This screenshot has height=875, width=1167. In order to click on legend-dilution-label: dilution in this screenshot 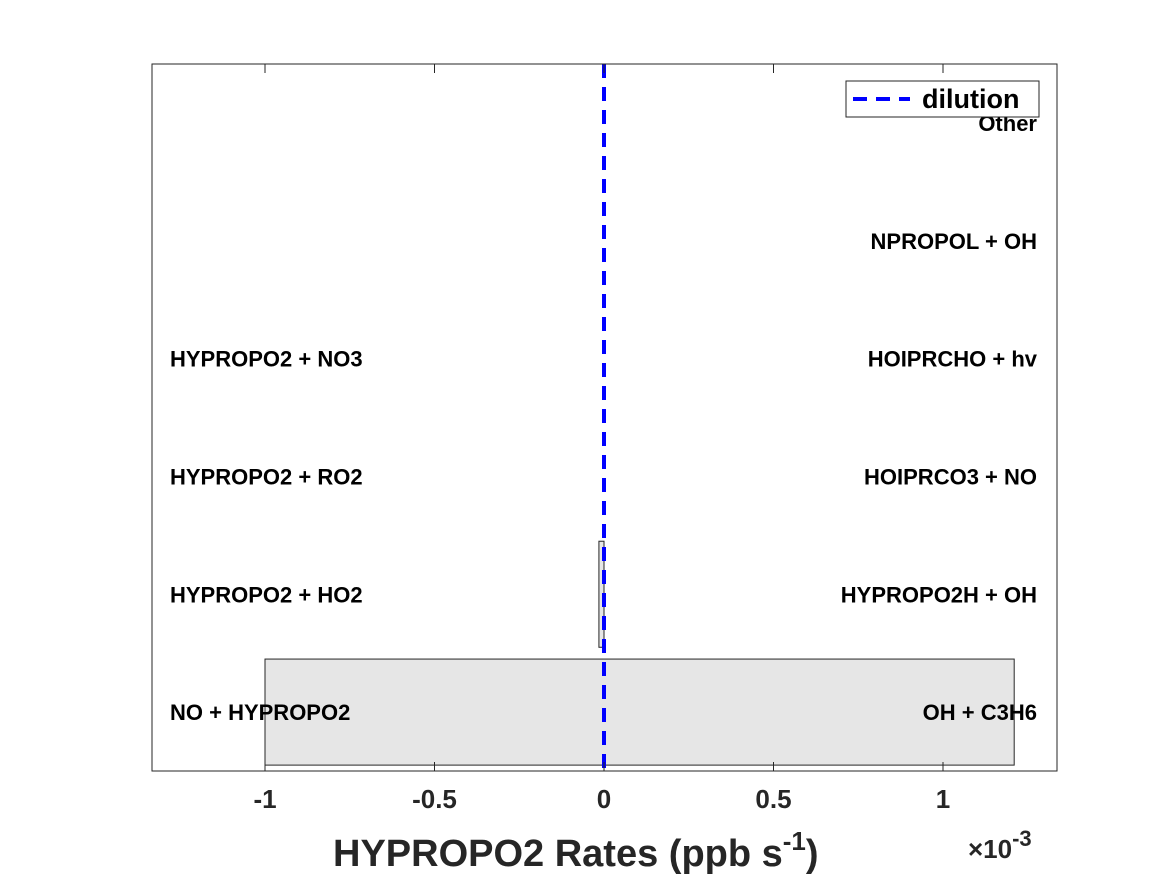, I will do `click(970, 99)`.